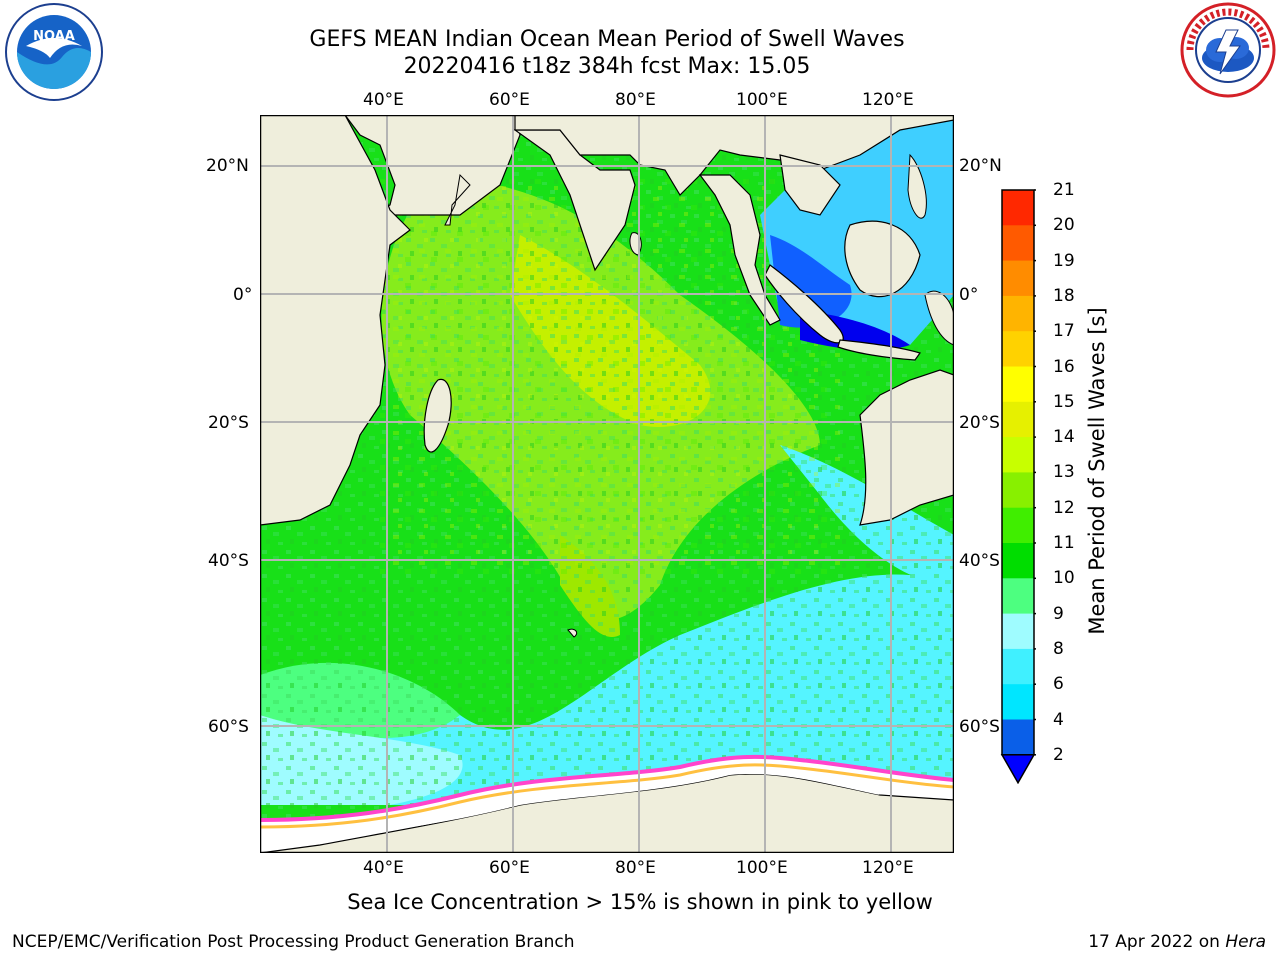  I want to click on colorbar-tick-label: 19, so click(1064, 260).